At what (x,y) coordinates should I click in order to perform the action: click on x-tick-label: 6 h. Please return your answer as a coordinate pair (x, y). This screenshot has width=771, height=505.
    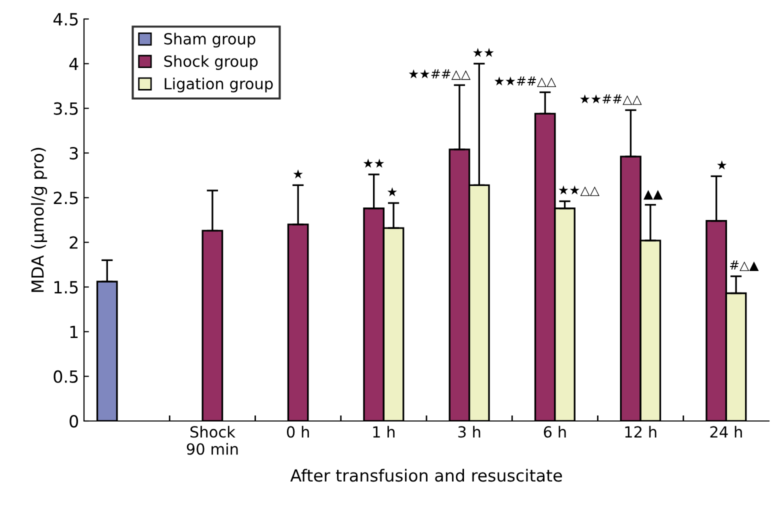
    Looking at the image, I should click on (555, 432).